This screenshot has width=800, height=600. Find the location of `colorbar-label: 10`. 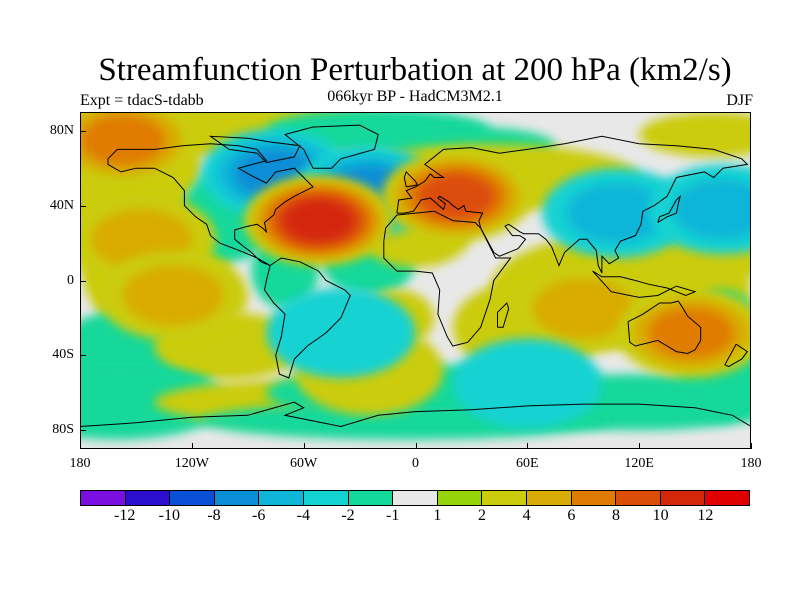

colorbar-label: 10 is located at coordinates (660, 515).